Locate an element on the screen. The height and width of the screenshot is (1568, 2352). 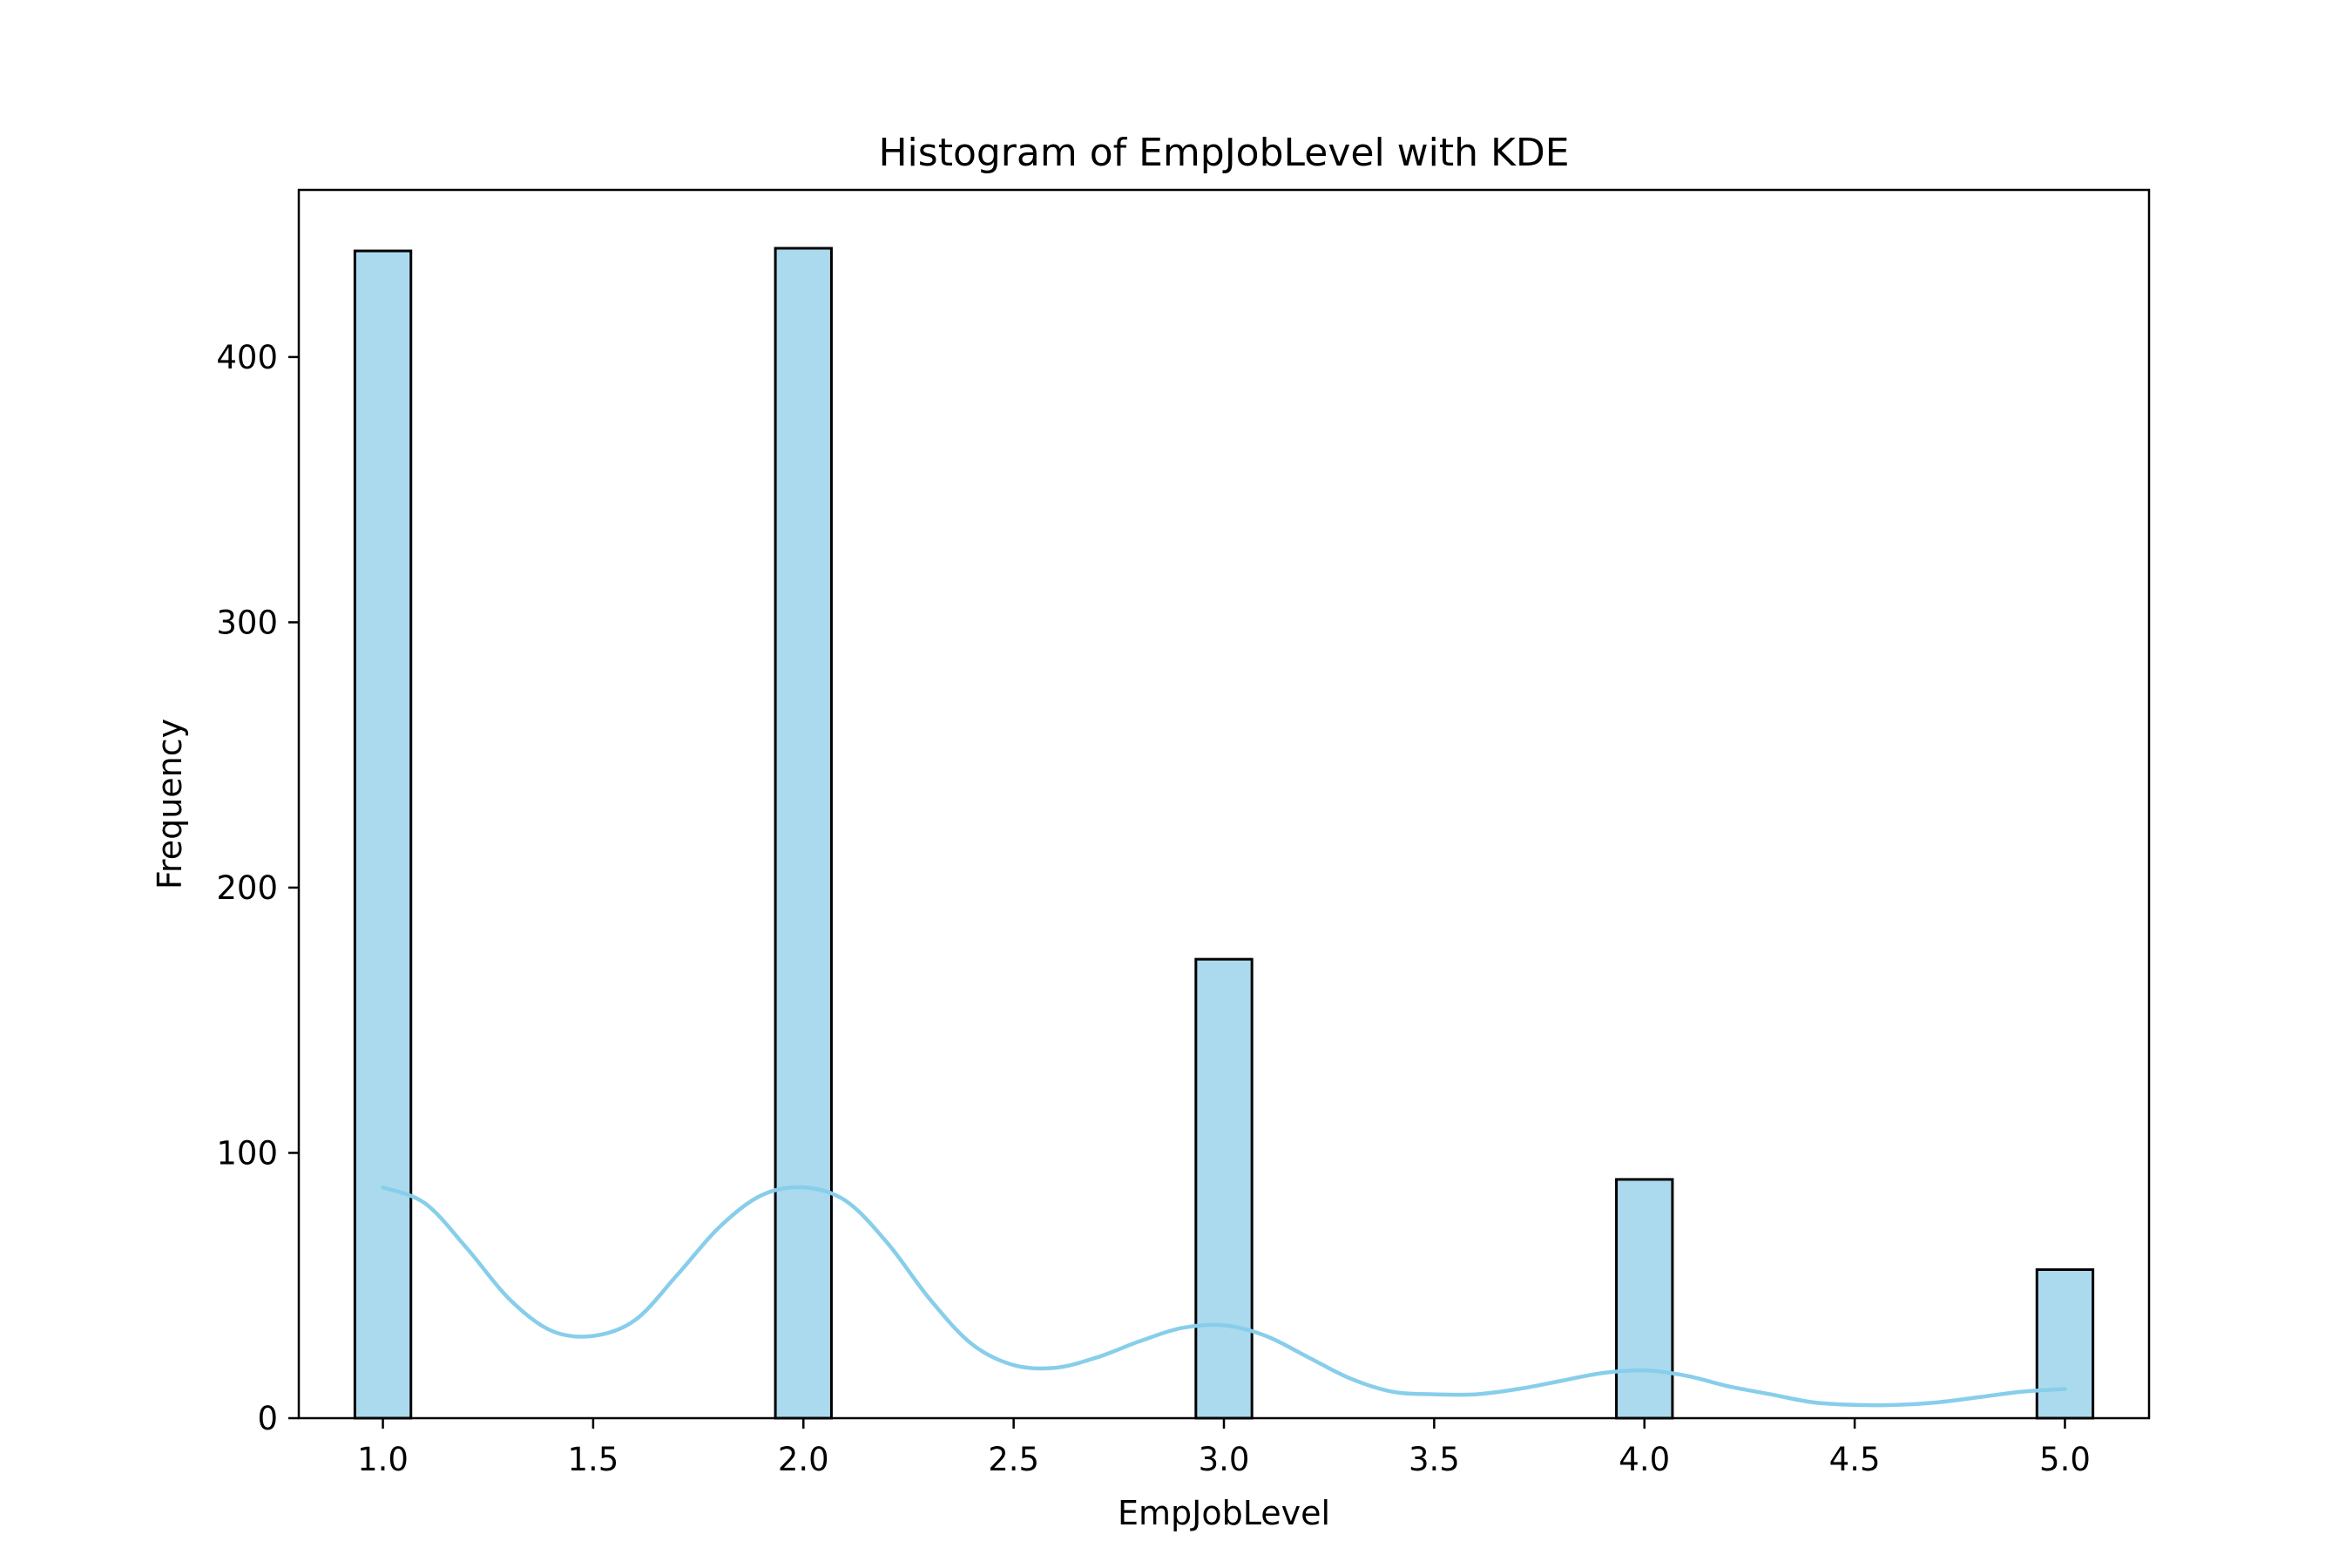
x-tick-label: 4.5 is located at coordinates (1855, 1459).